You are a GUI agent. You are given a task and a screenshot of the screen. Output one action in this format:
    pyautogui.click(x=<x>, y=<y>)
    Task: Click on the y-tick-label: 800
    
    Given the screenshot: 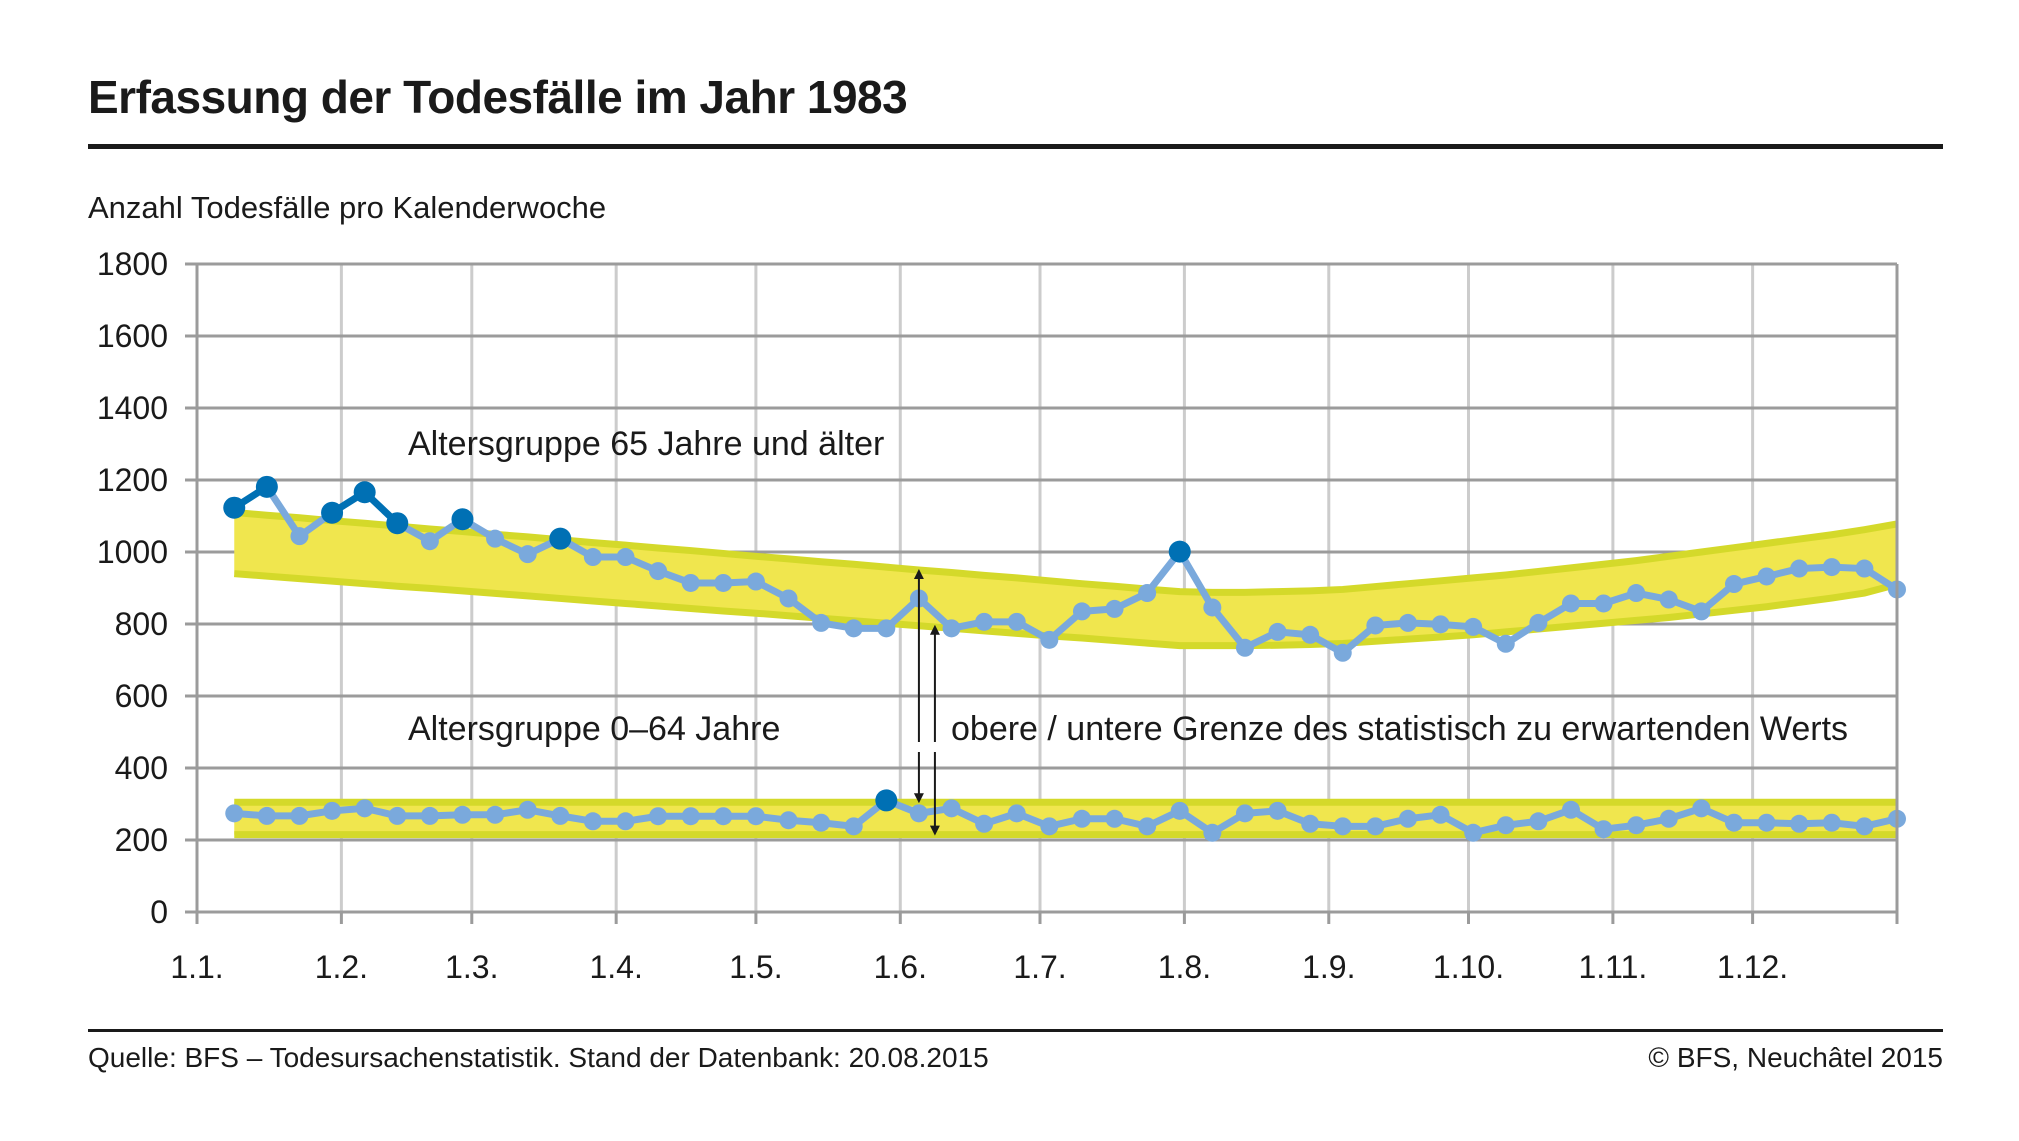 What is the action you would take?
    pyautogui.click(x=141, y=624)
    